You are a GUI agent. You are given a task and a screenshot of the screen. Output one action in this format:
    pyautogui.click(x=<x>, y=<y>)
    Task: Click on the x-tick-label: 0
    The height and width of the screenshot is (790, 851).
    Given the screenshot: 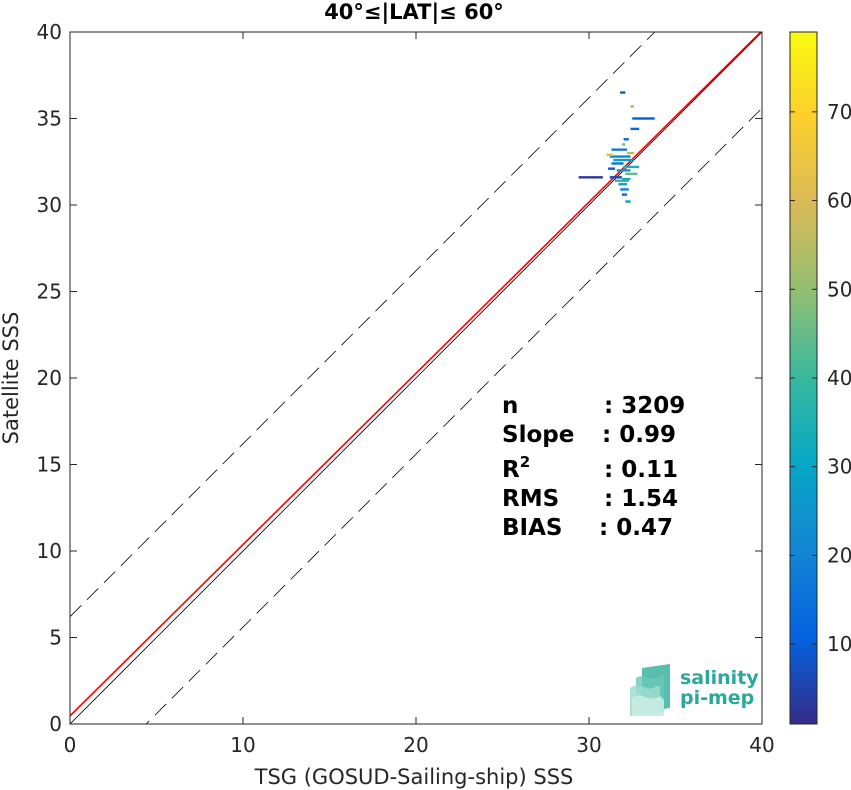 What is the action you would take?
    pyautogui.click(x=70, y=745)
    